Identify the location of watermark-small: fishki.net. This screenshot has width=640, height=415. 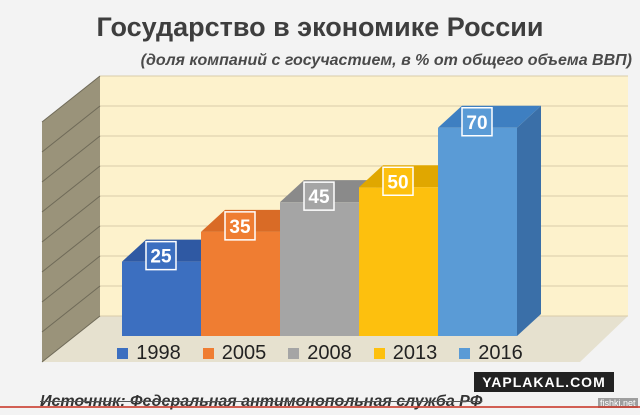
(618, 403).